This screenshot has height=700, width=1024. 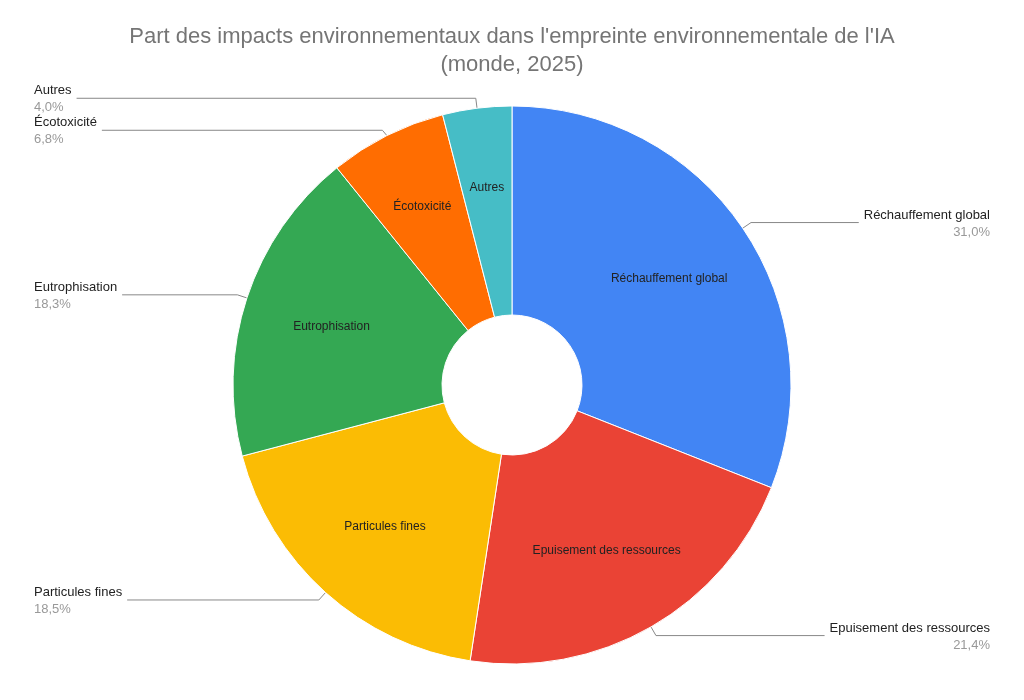 What do you see at coordinates (972, 231) in the screenshot?
I see `data-label: 31,0%` at bounding box center [972, 231].